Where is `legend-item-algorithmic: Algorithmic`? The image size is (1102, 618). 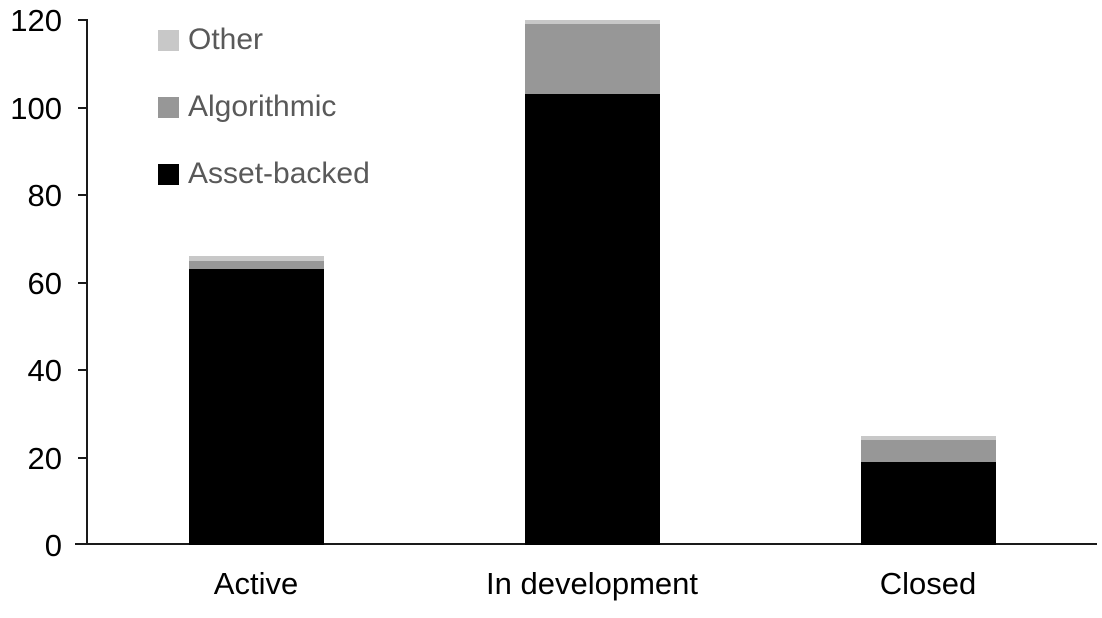
legend-item-algorithmic: Algorithmic is located at coordinates (247, 107).